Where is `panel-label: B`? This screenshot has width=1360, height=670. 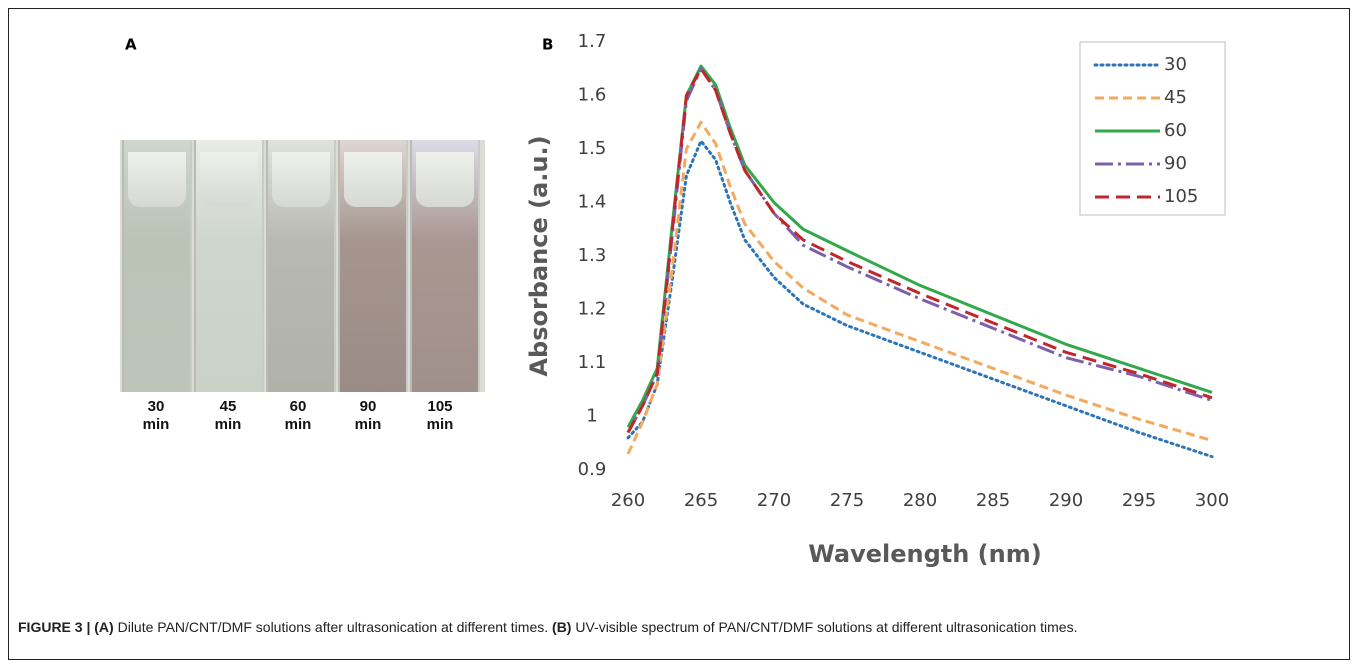 panel-label: B is located at coordinates (547, 45).